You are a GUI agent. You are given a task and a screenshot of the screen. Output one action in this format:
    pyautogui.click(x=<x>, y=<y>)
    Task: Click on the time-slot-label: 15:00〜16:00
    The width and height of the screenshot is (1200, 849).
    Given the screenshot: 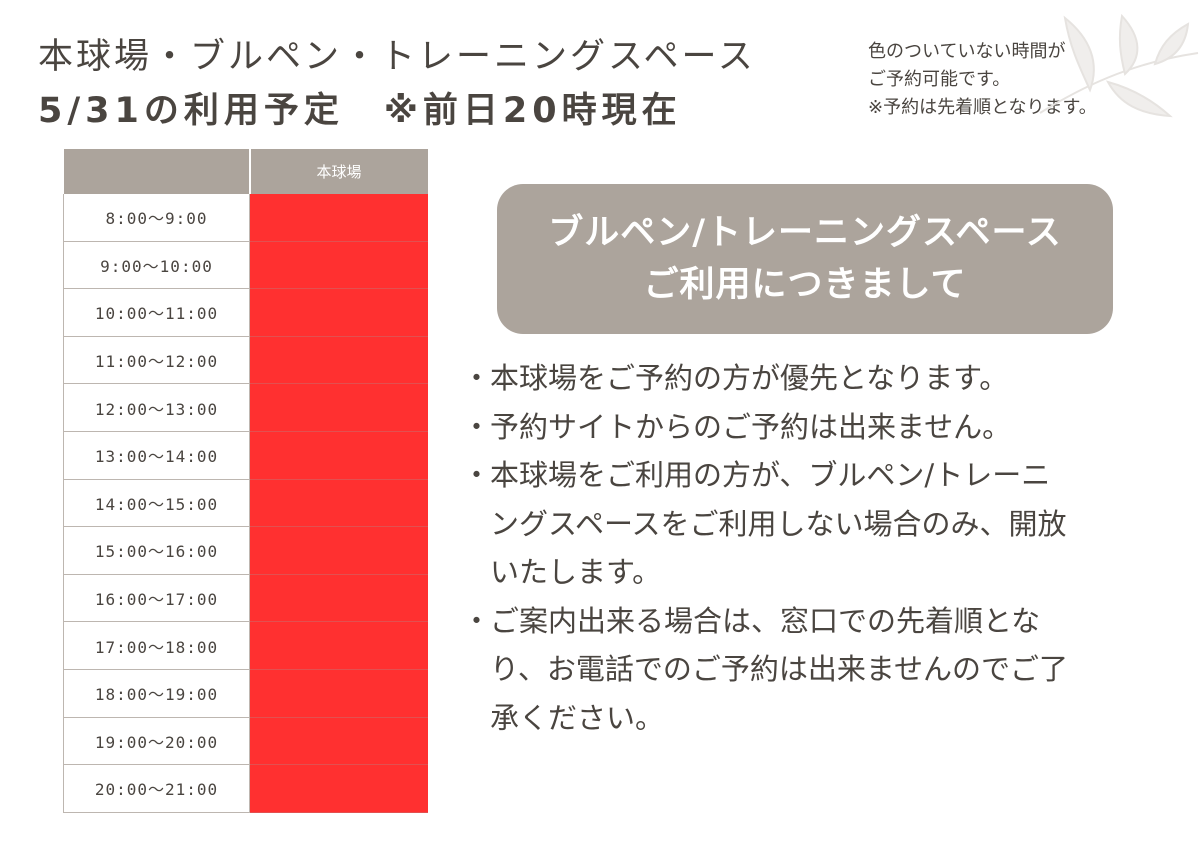 What is the action you would take?
    pyautogui.click(x=156, y=550)
    